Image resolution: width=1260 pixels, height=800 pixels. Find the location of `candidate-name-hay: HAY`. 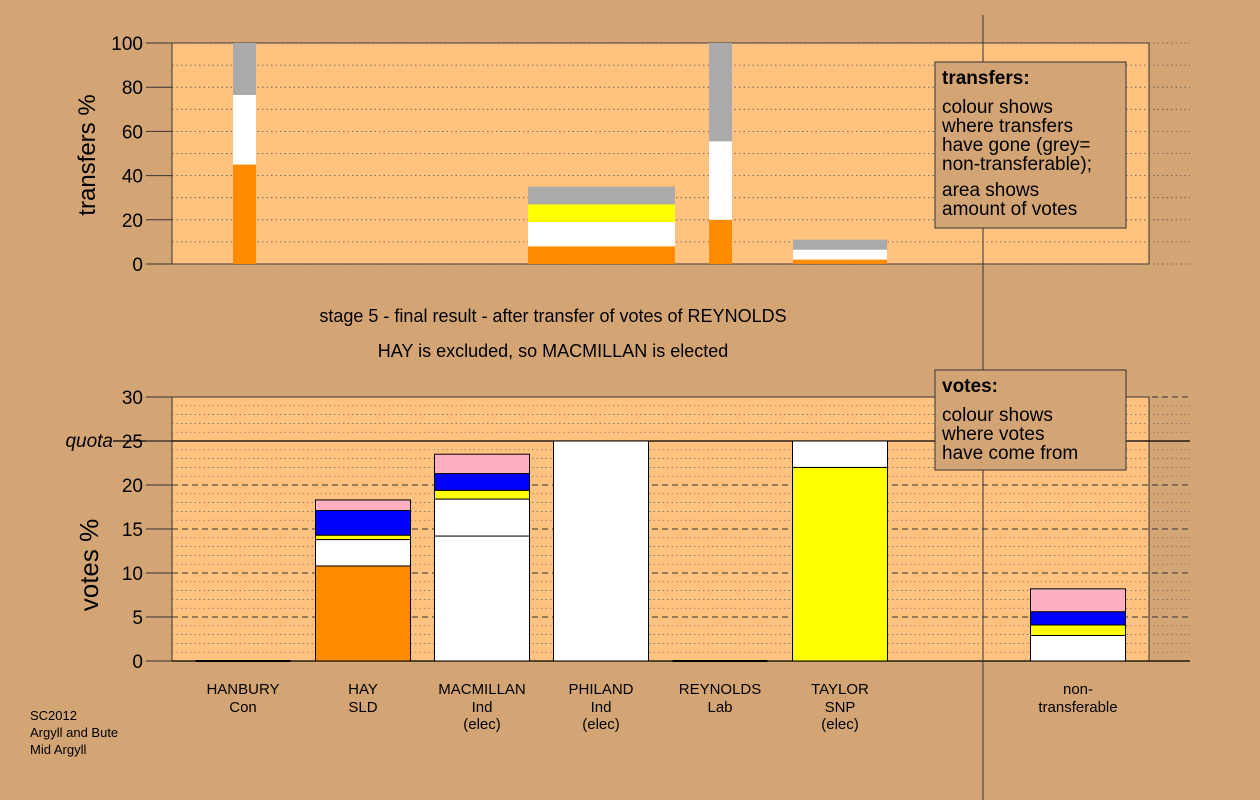

candidate-name-hay: HAY is located at coordinates (363, 689).